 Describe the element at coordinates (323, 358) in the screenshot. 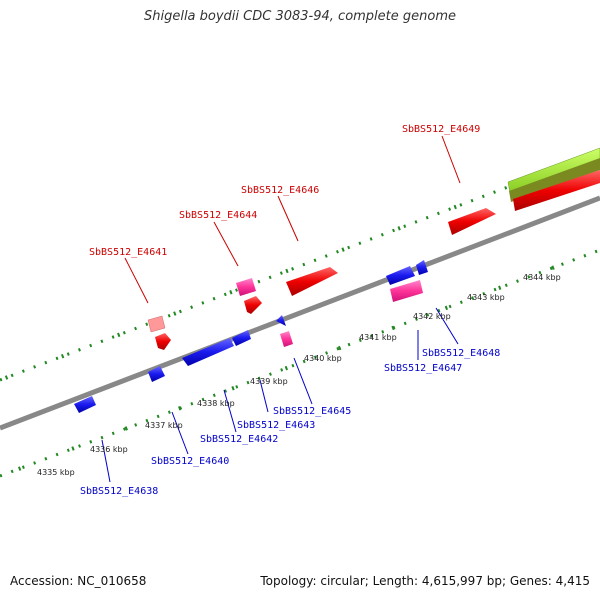

I see `kbp-label-4340: 4340 kbp` at that location.